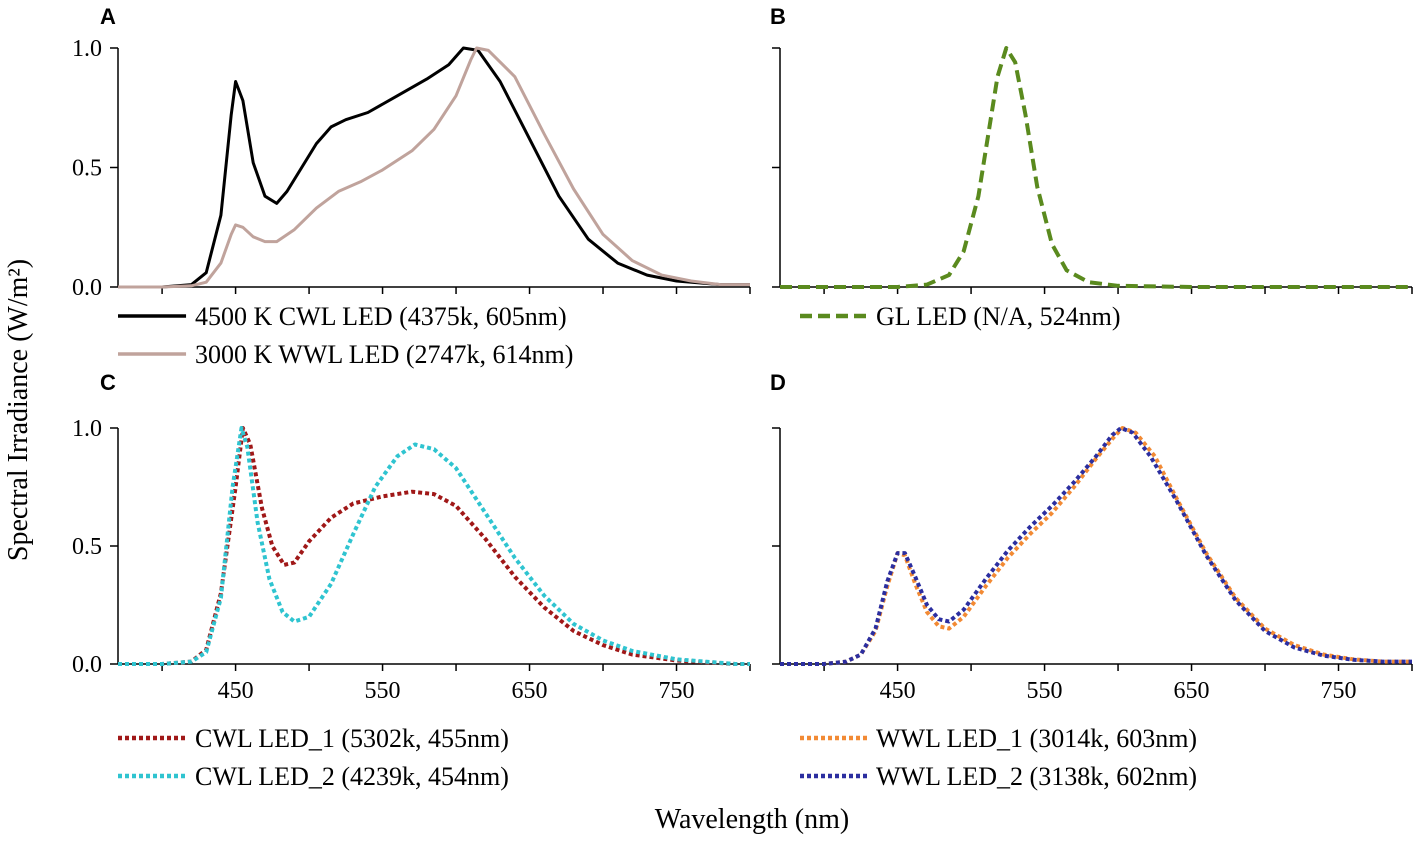 This screenshot has height=841, width=1417. I want to click on panel-letter: D, so click(778, 382).